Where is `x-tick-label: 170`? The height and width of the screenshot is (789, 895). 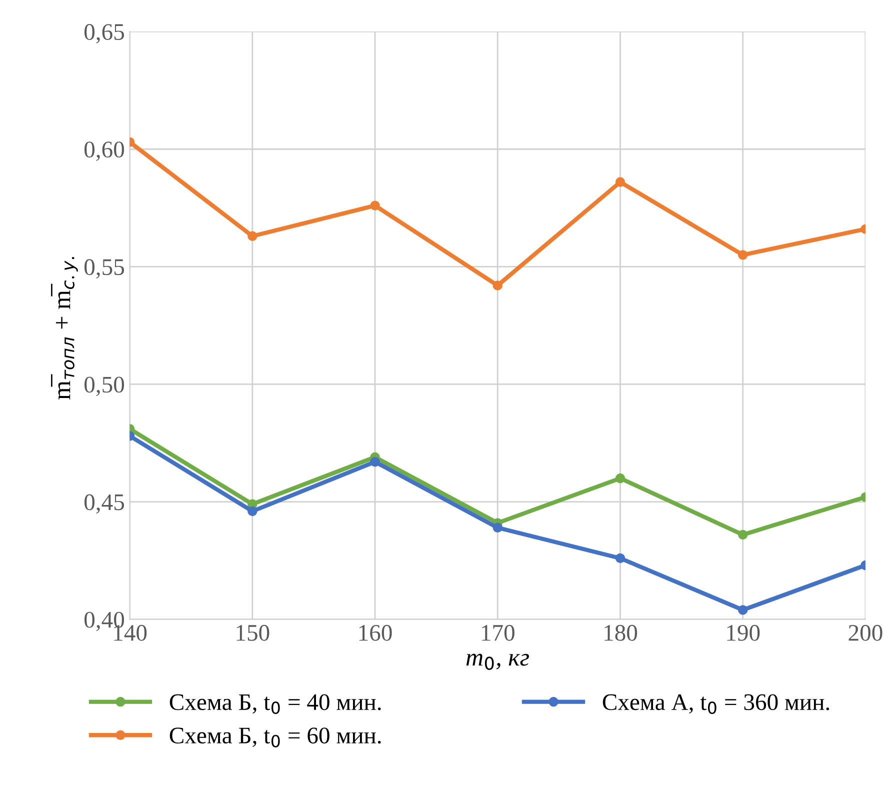
x-tick-label: 170 is located at coordinates (498, 632).